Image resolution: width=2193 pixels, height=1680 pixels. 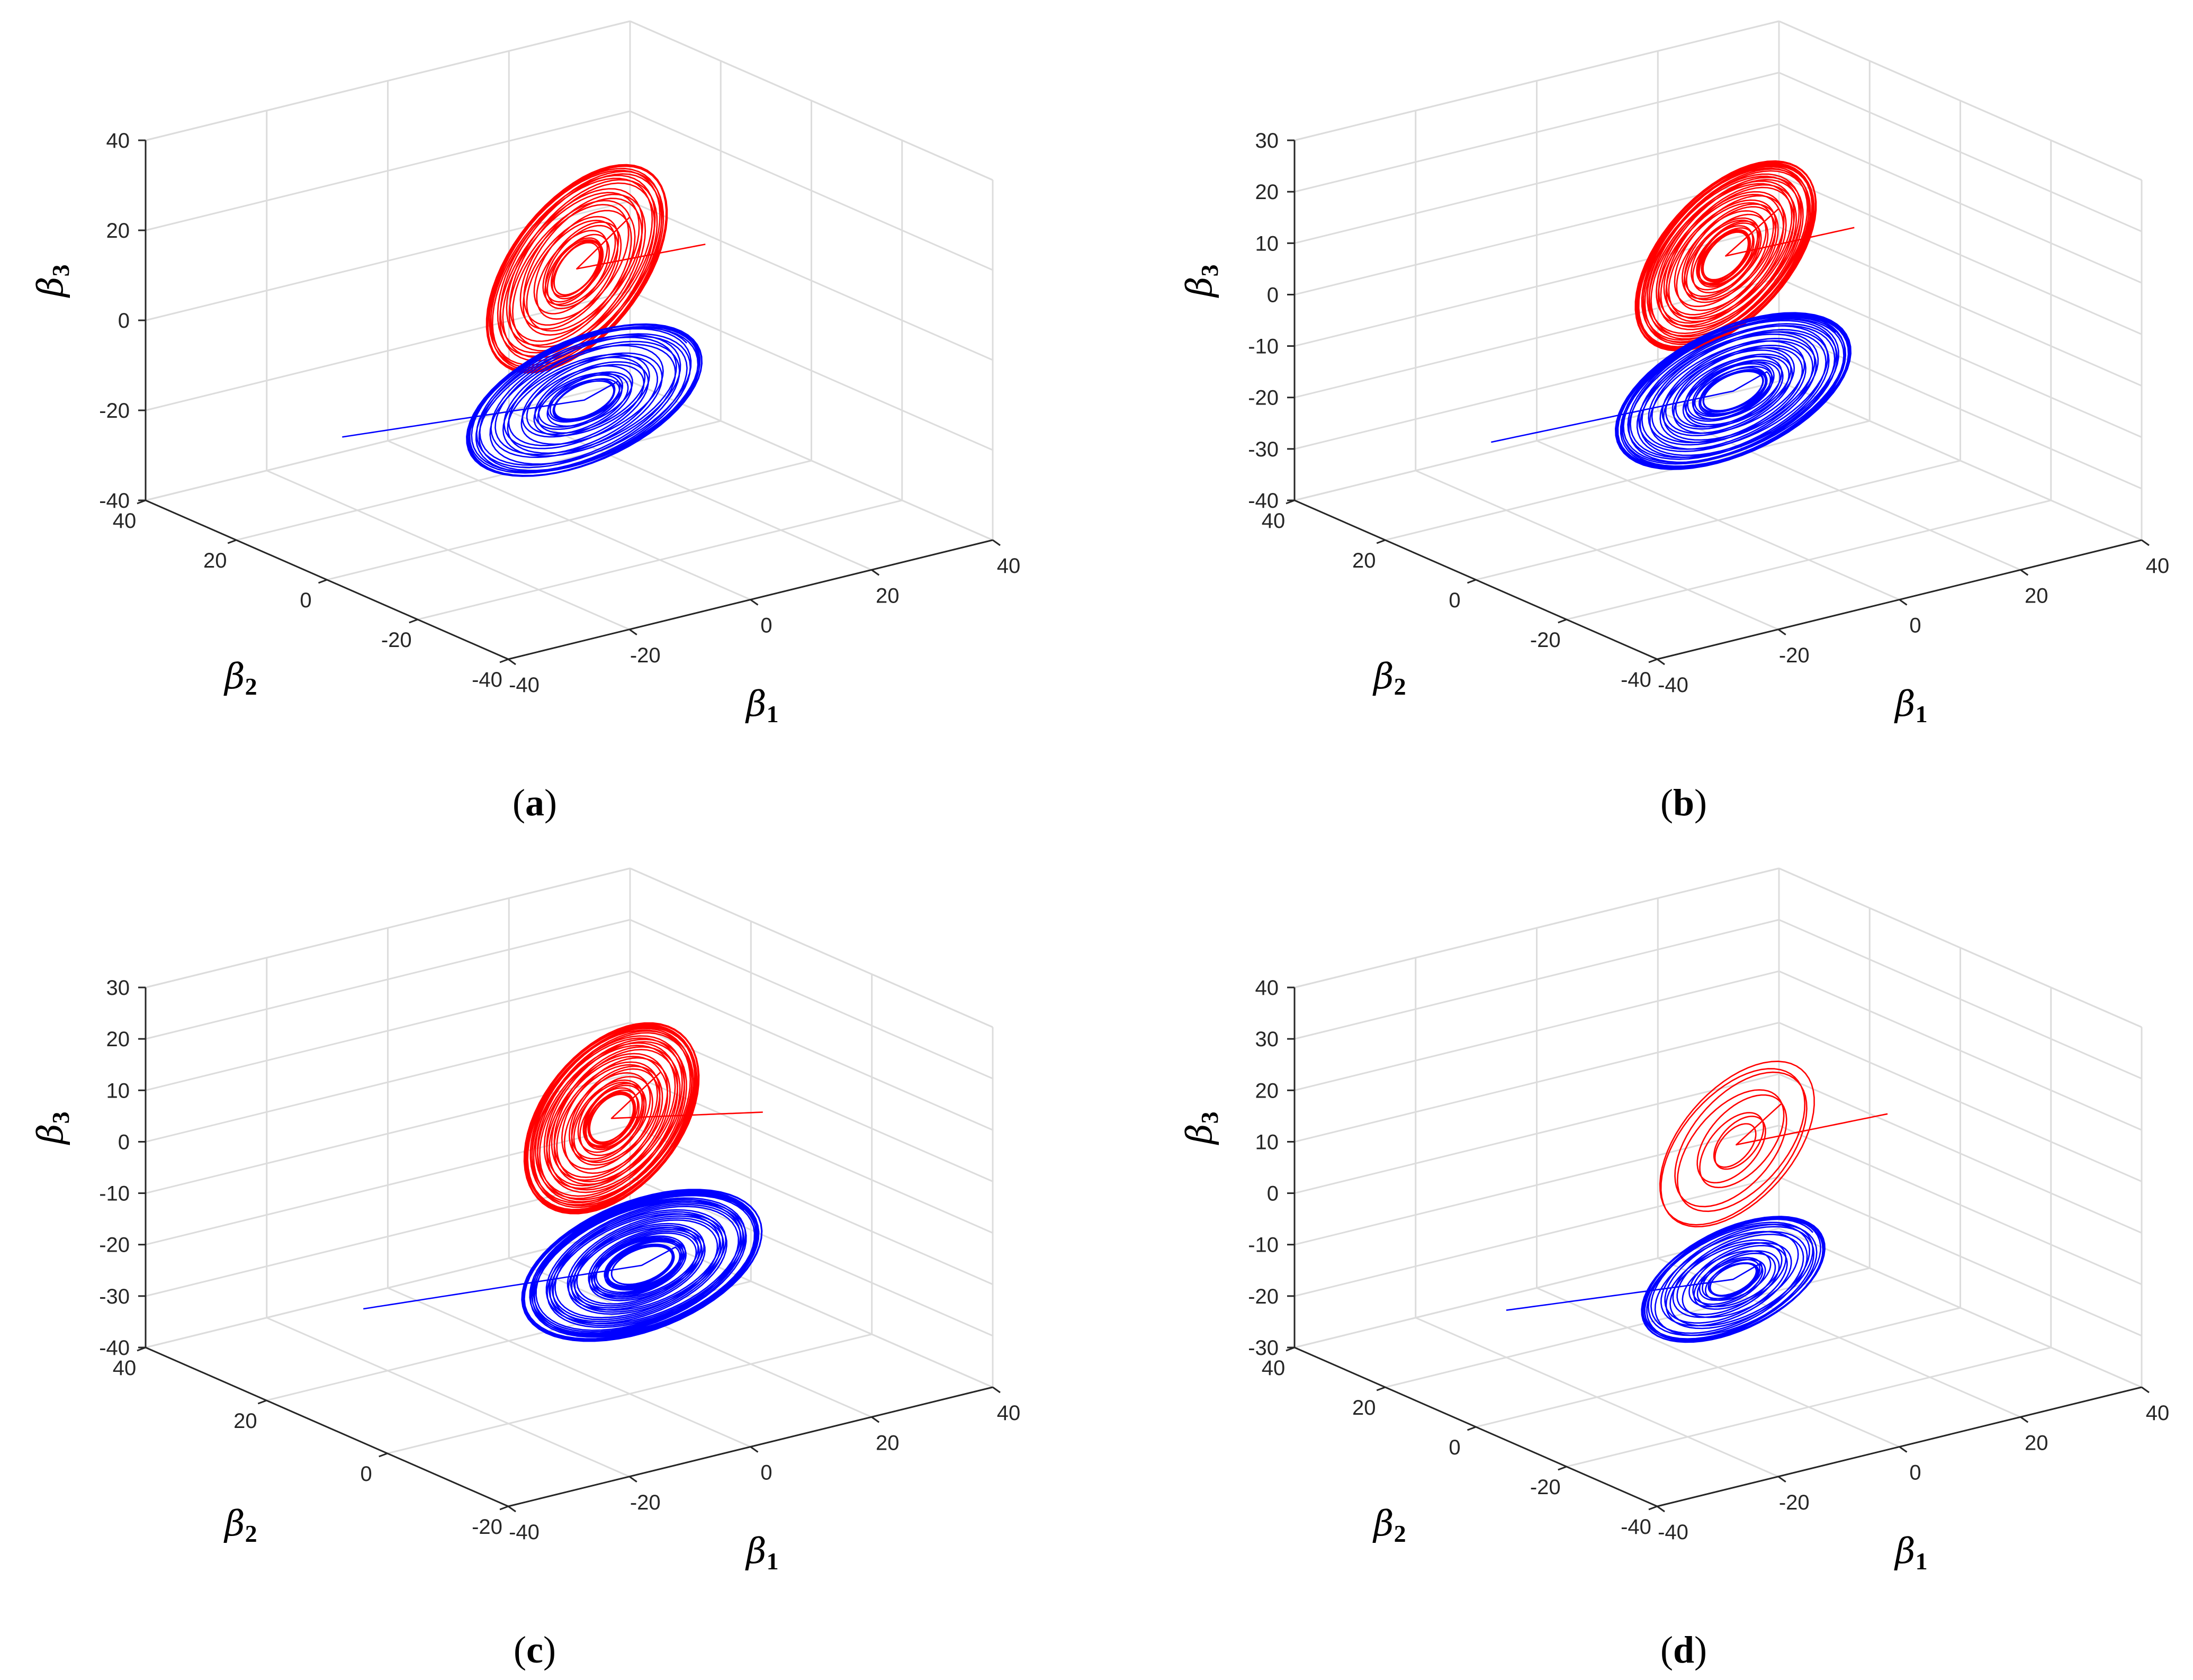 I want to click on y-tick-label: -20, so click(x=487, y=1527).